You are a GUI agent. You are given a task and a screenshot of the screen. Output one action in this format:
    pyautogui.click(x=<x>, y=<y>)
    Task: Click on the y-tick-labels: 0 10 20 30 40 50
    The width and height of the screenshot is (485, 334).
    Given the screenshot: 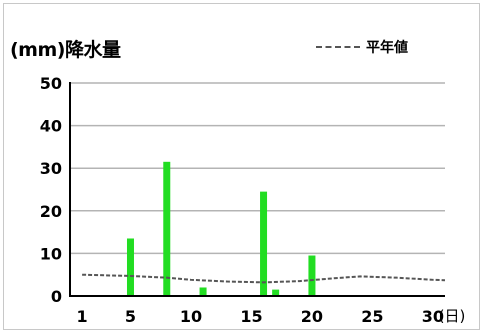 What is the action you would take?
    pyautogui.click(x=51, y=190)
    